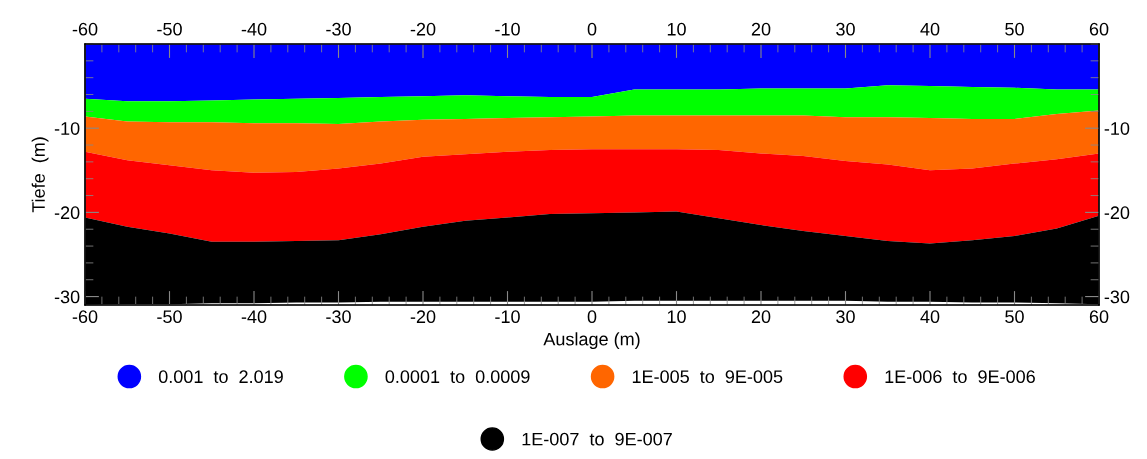  I want to click on x2-tick-label: -50, so click(169, 29).